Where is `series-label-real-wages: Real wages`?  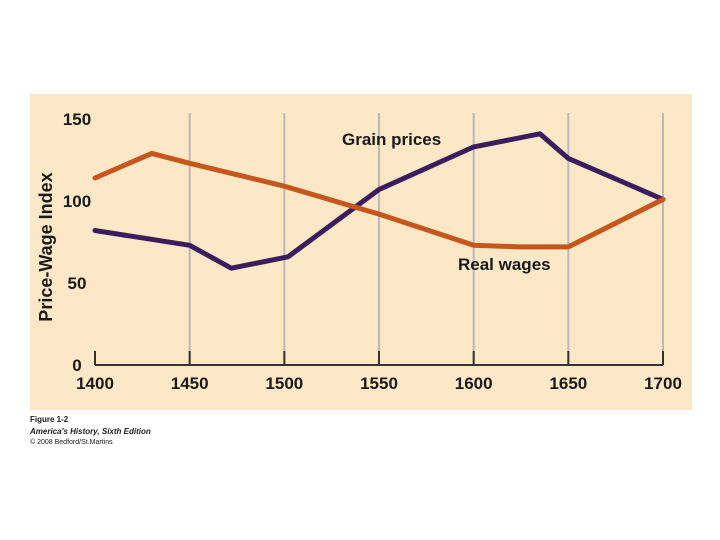
series-label-real-wages: Real wages is located at coordinates (504, 264).